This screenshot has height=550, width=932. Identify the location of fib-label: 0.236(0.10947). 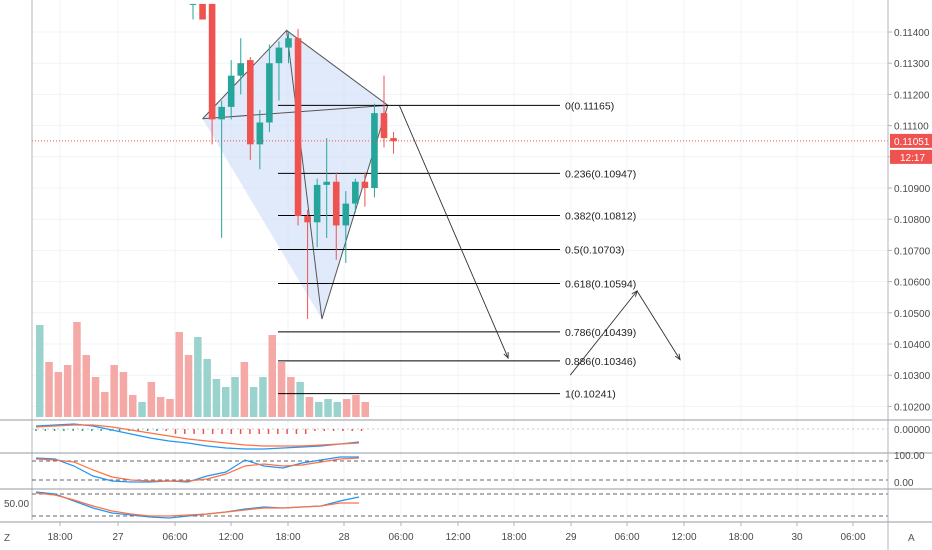
(600, 174).